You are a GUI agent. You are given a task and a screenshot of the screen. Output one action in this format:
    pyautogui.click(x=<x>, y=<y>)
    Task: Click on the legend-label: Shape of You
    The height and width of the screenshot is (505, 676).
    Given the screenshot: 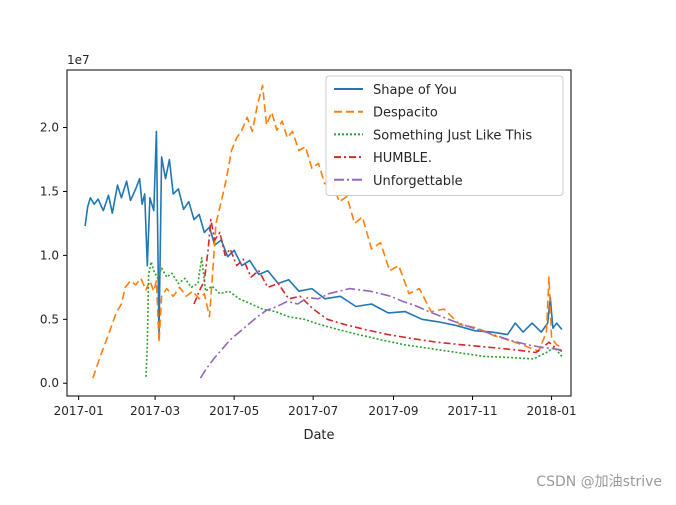 What is the action you would take?
    pyautogui.click(x=415, y=90)
    